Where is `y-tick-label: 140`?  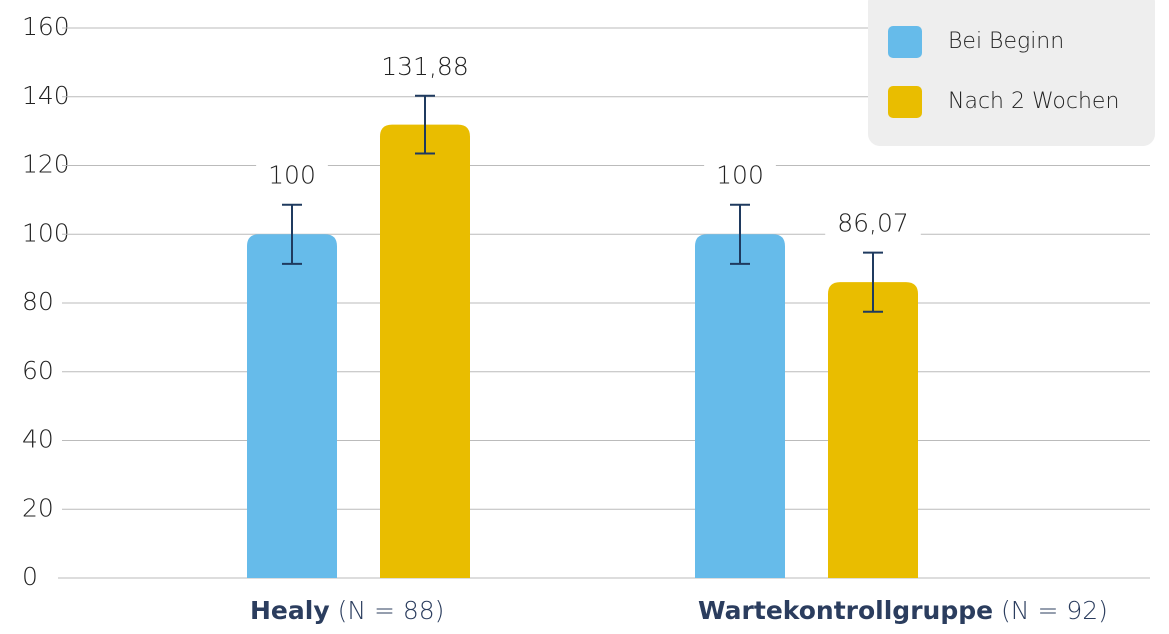 y-tick-label: 140 is located at coordinates (46, 95).